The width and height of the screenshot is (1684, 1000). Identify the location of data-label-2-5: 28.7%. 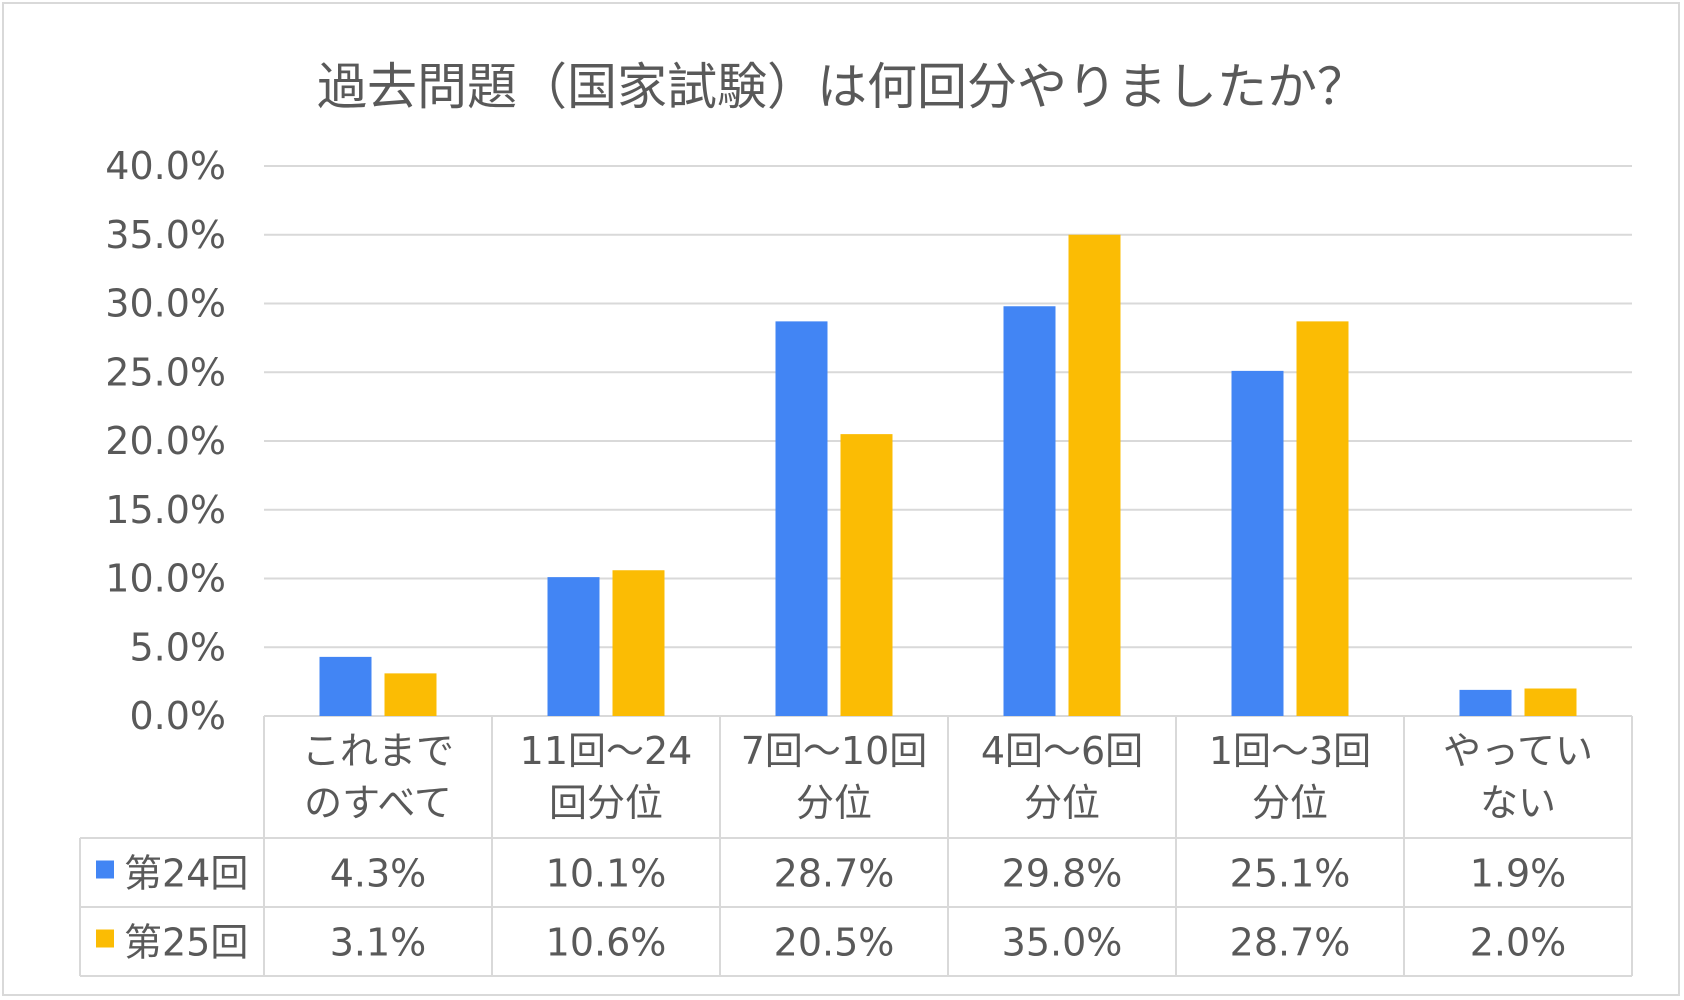
(1290, 943).